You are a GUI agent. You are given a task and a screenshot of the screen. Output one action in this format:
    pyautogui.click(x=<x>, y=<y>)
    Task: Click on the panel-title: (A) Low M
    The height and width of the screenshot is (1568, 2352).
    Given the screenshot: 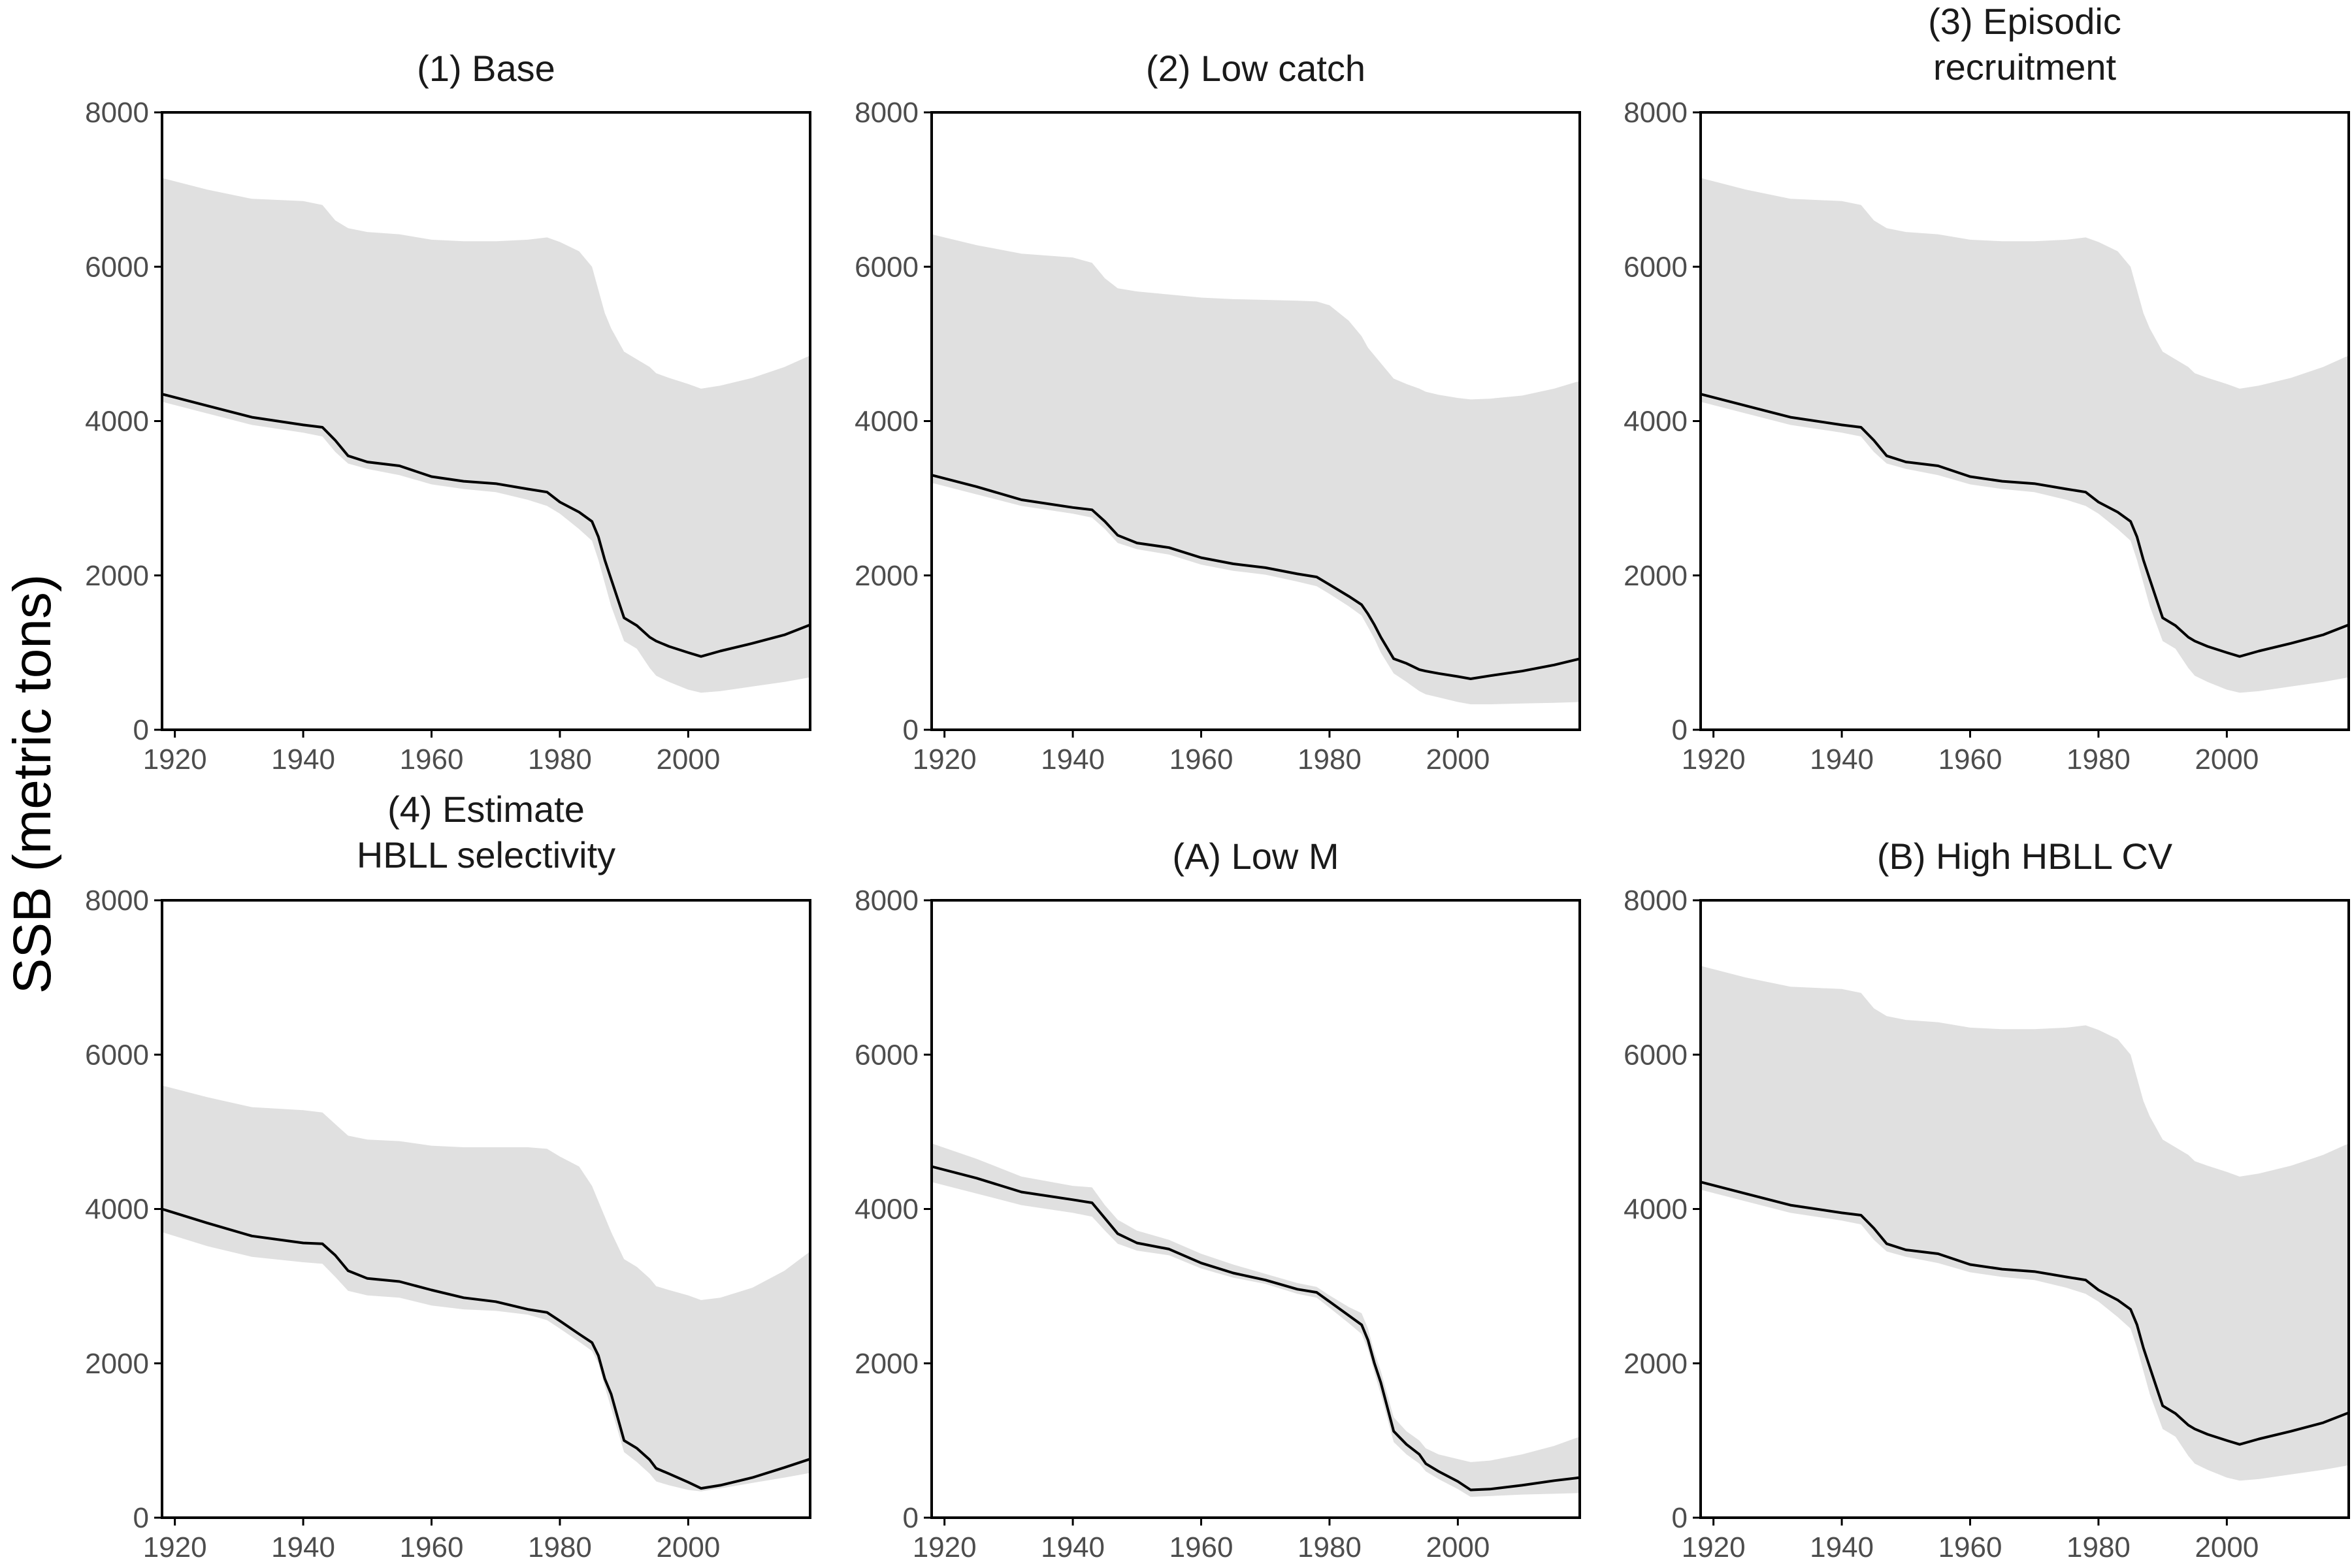 What is the action you would take?
    pyautogui.click(x=1255, y=856)
    